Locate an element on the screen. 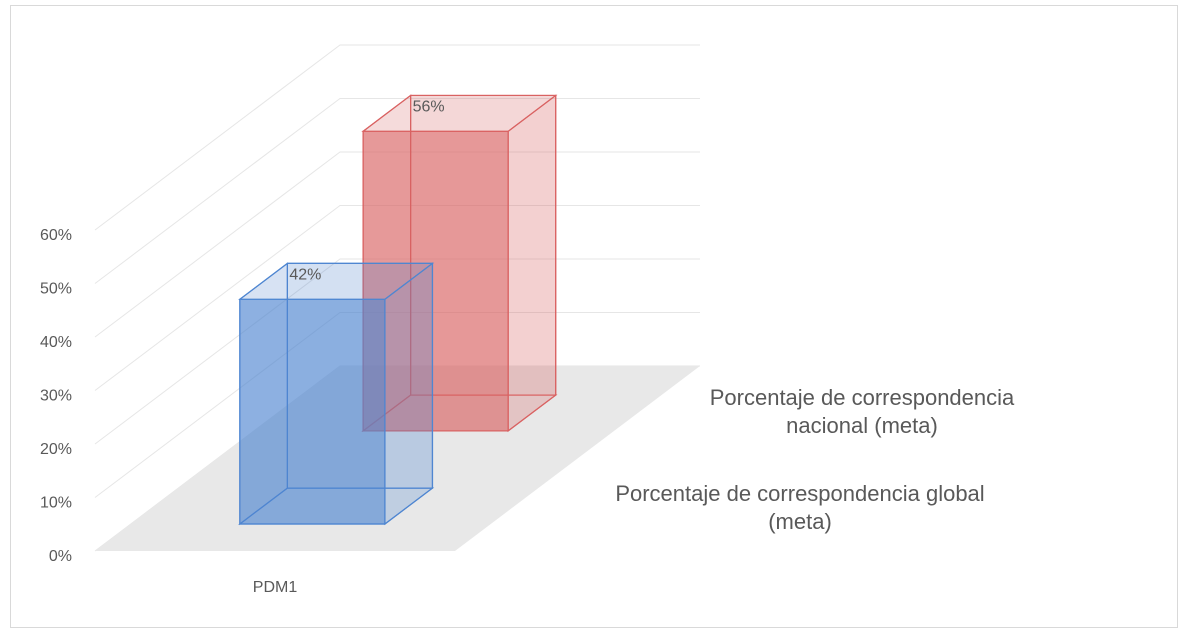 The image size is (1188, 634). x-tick-label: PDM1 is located at coordinates (275, 587).